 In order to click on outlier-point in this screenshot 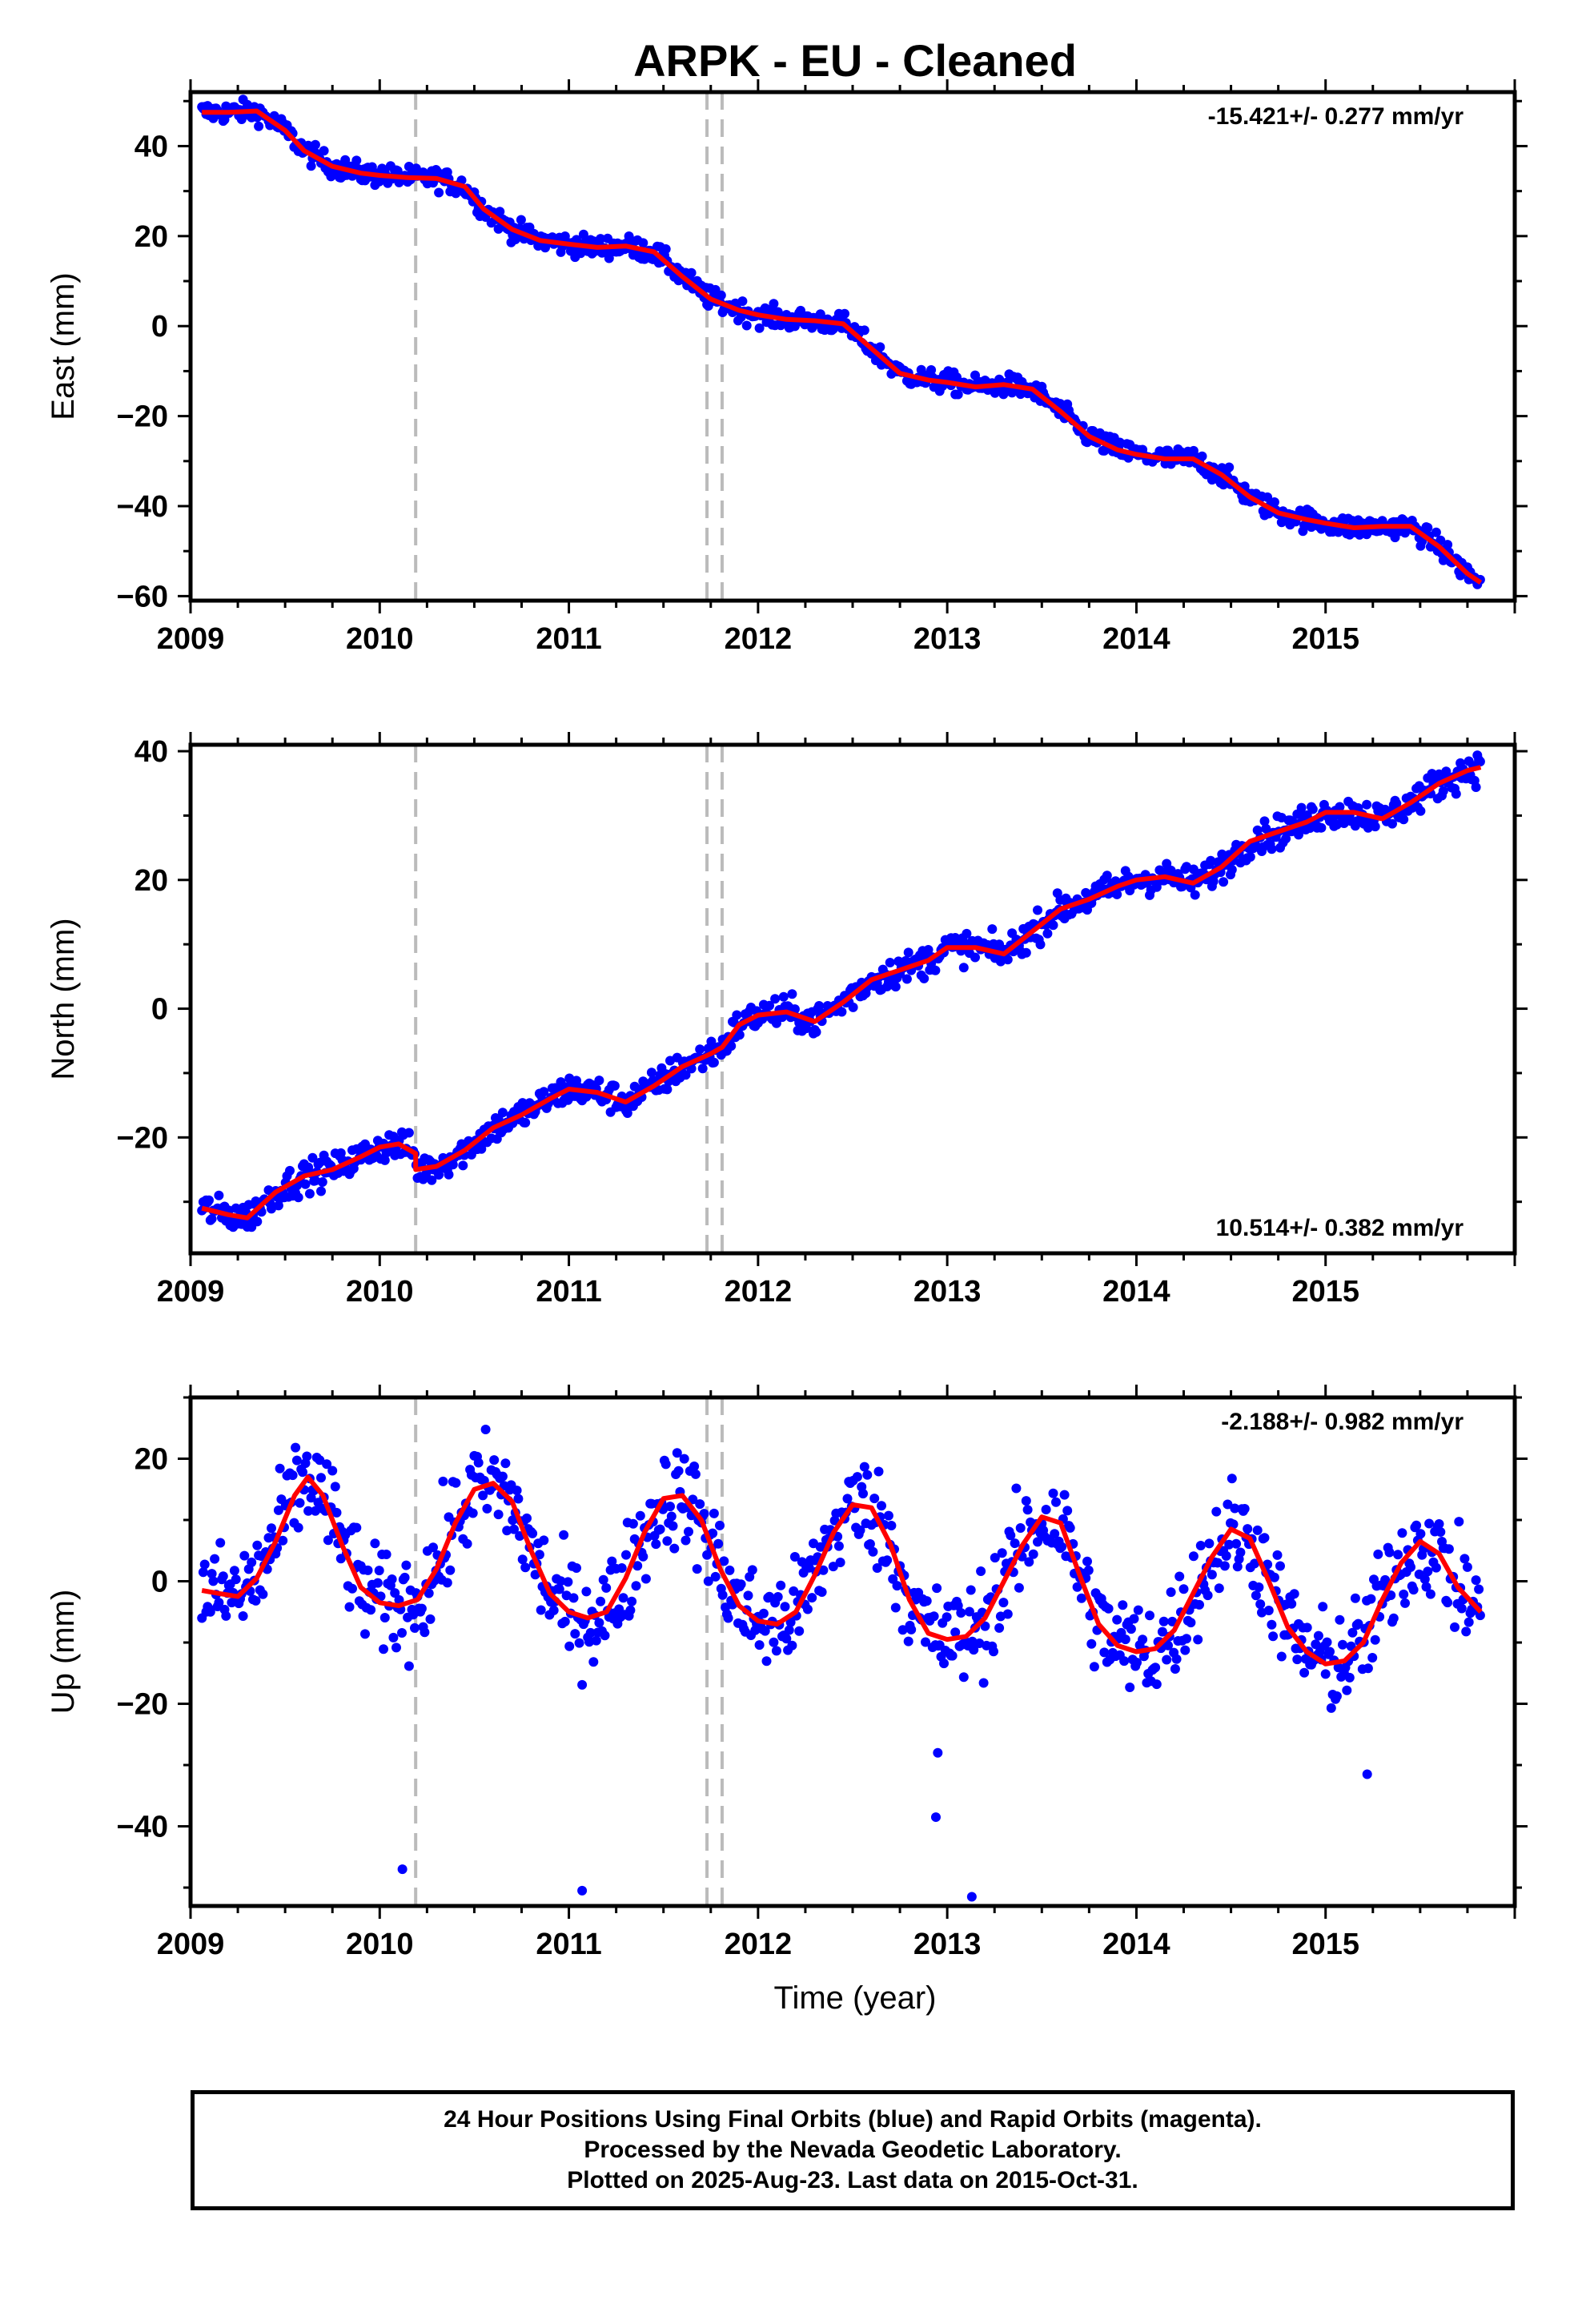, I will do `click(935, 1817)`.